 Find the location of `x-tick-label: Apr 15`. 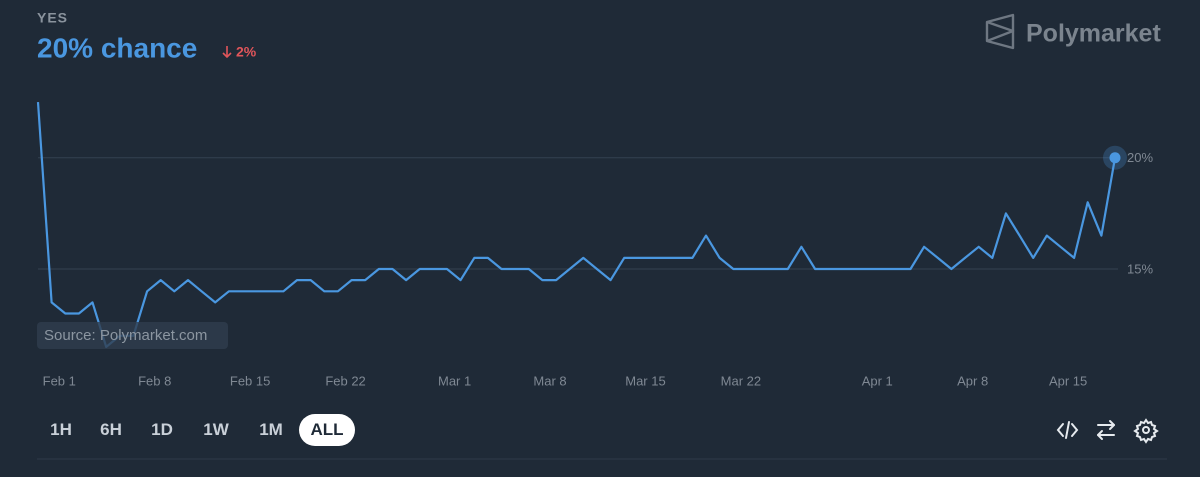

x-tick-label: Apr 15 is located at coordinates (1068, 380).